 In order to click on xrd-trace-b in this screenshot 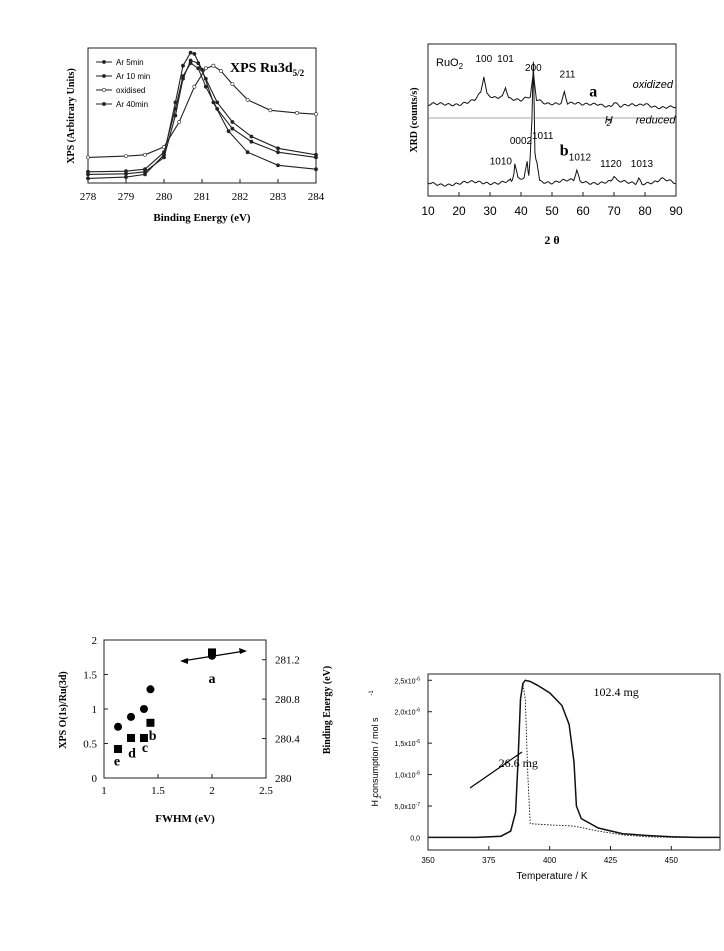, I will do `click(551, 124)`.